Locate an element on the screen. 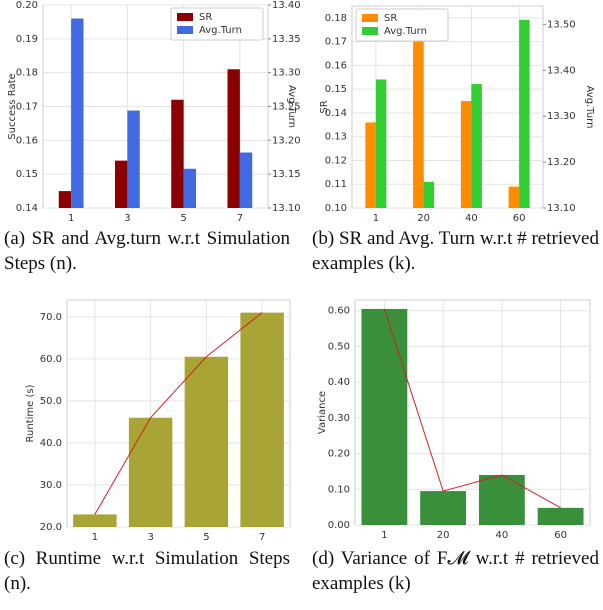 Image resolution: width=603 pixels, height=610 pixels. y-tick-label: 0.13 is located at coordinates (336, 137).